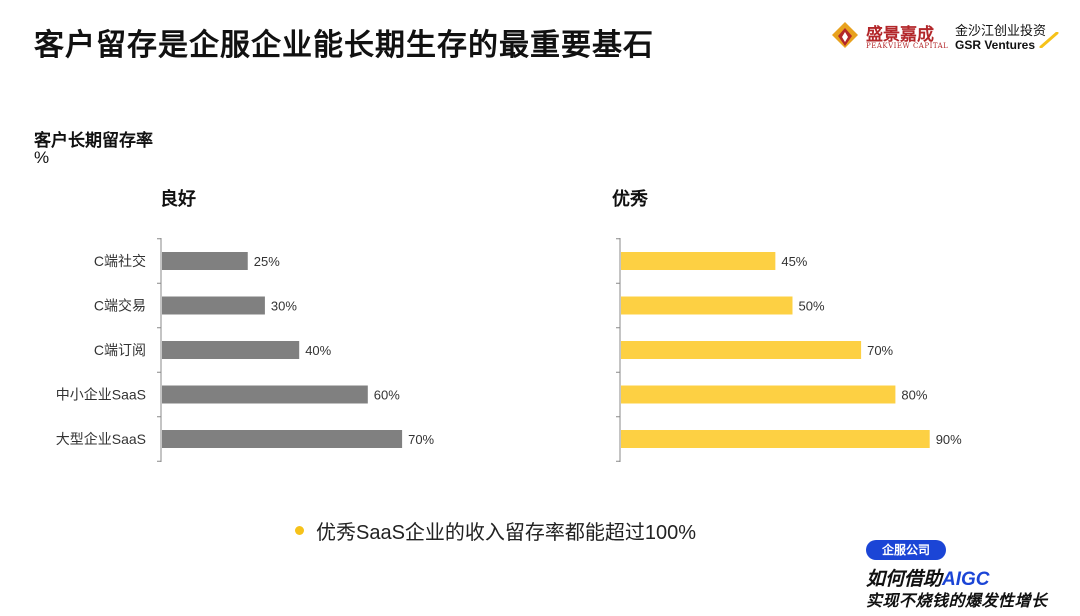  Describe the element at coordinates (995, 45) in the screenshot. I see `gsr-name-en: GSR Ventures` at that location.